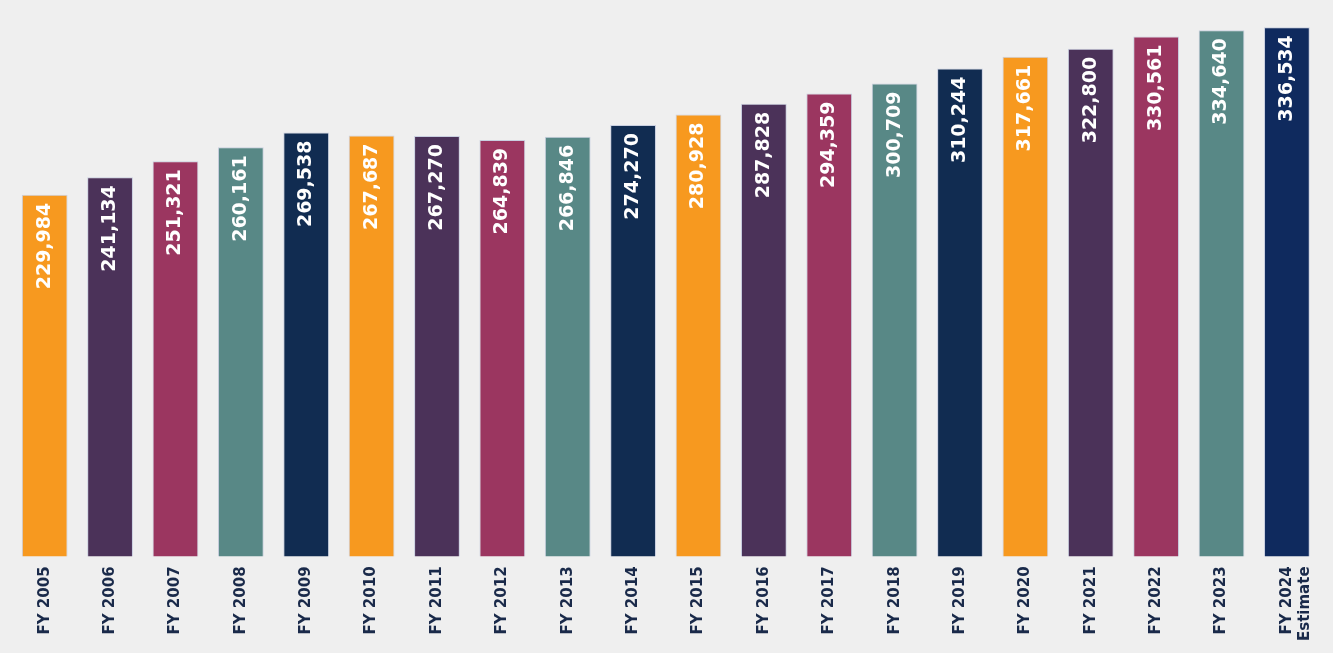 The image size is (1333, 653). What do you see at coordinates (1284, 78) in the screenshot?
I see `data-label: 336,534` at bounding box center [1284, 78].